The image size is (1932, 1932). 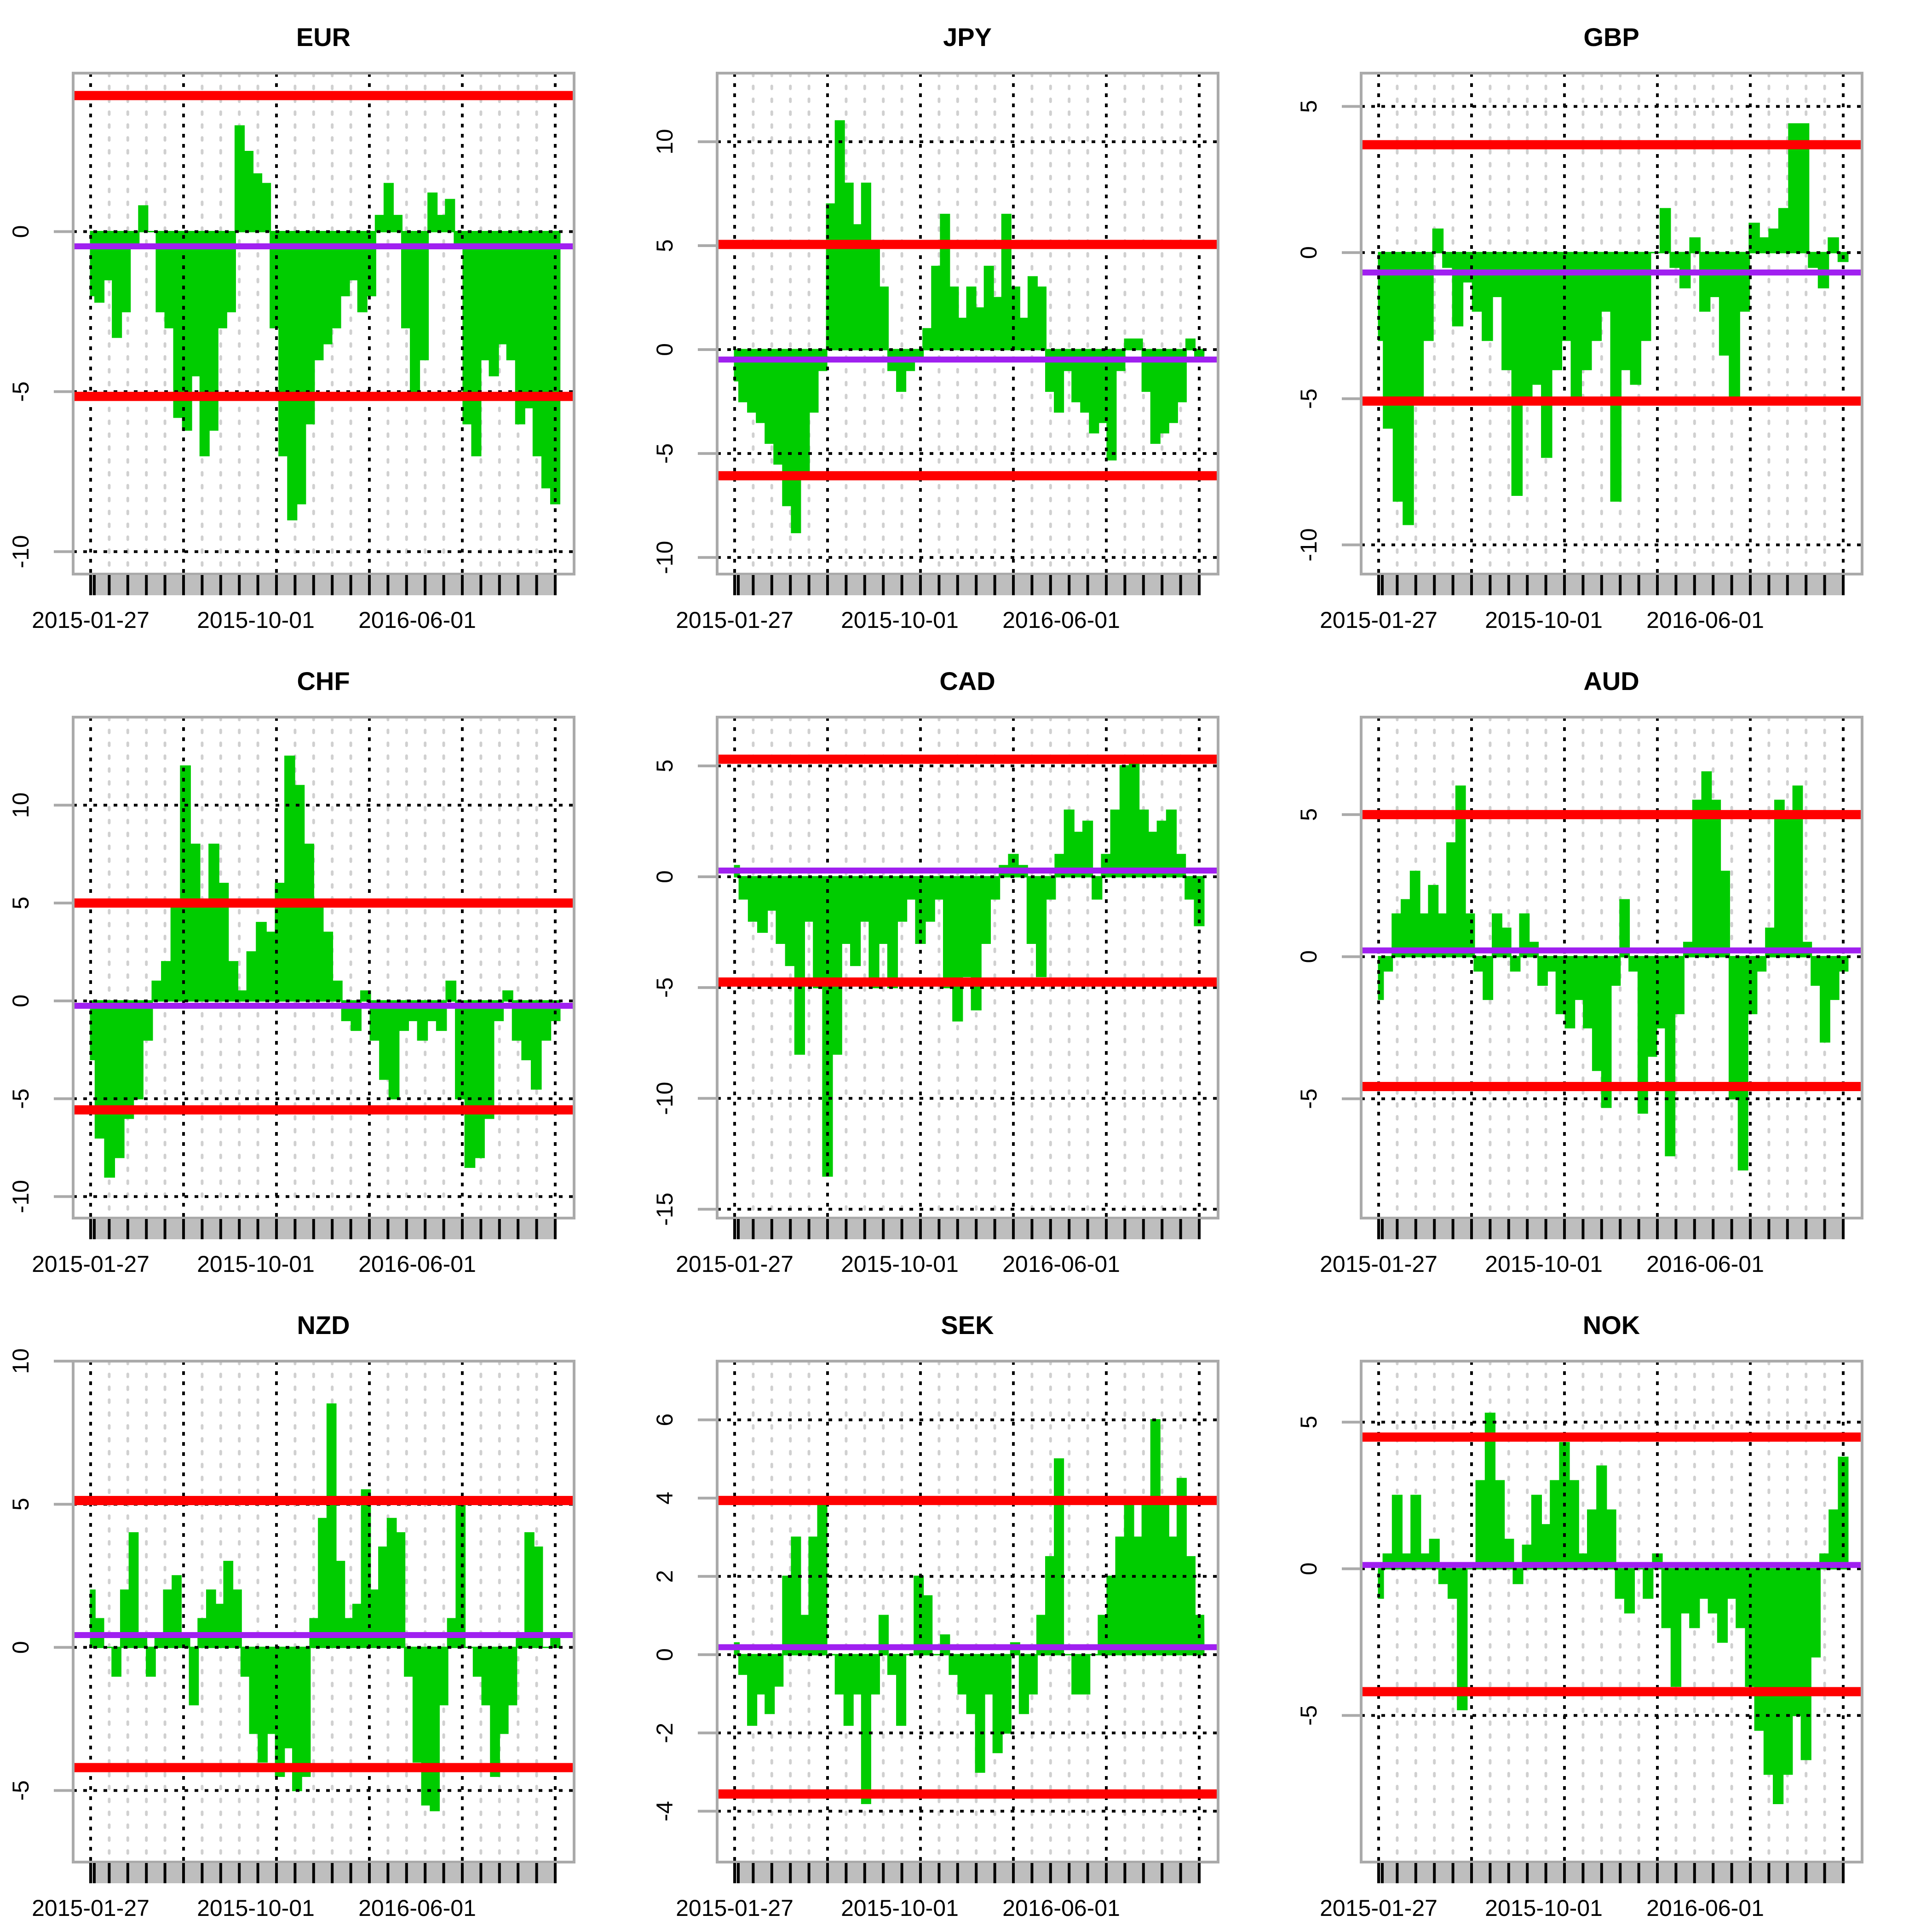 What do you see at coordinates (968, 37) in the screenshot?
I see `panel-title: JPY` at bounding box center [968, 37].